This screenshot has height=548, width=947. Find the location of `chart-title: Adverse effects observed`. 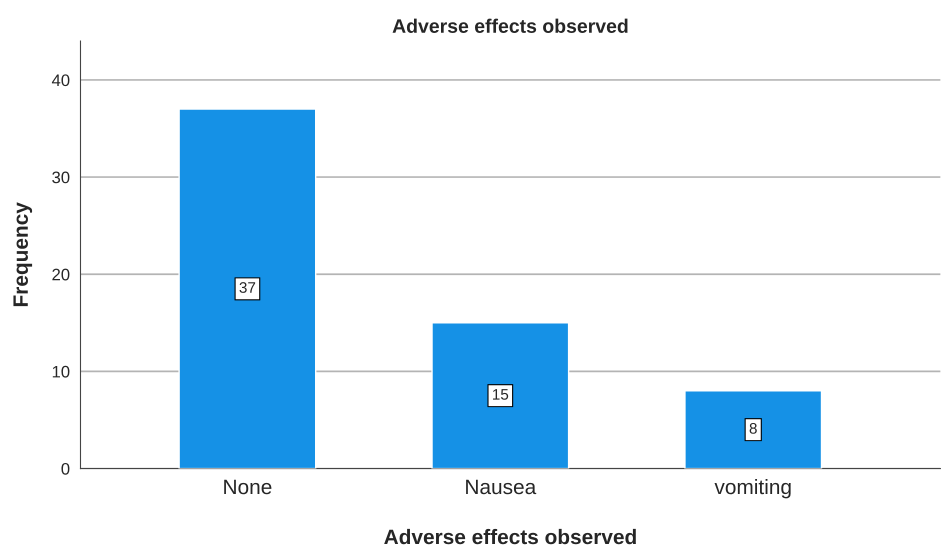

chart-title: Adverse effects observed is located at coordinates (510, 25).